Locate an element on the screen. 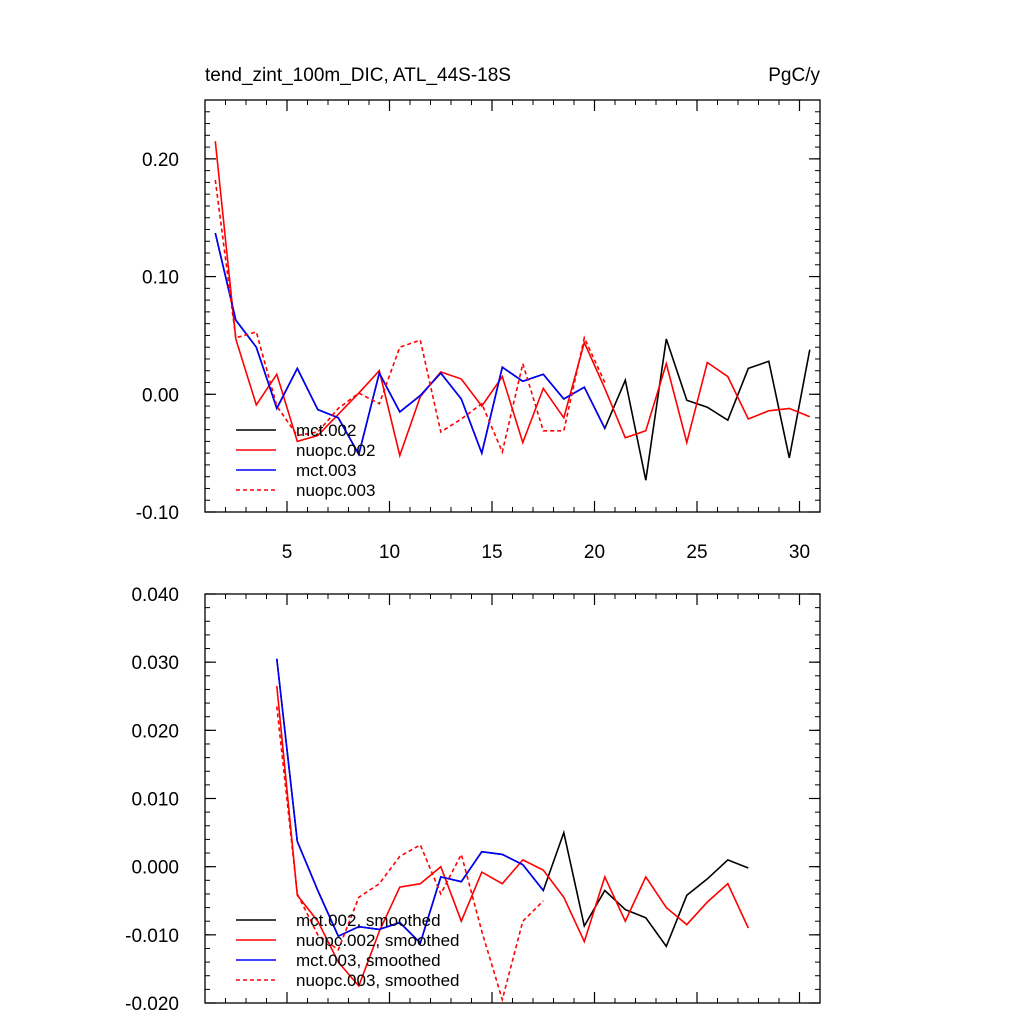 The height and width of the screenshot is (1024, 1024). y-tick-label: 0.00 is located at coordinates (160, 395).